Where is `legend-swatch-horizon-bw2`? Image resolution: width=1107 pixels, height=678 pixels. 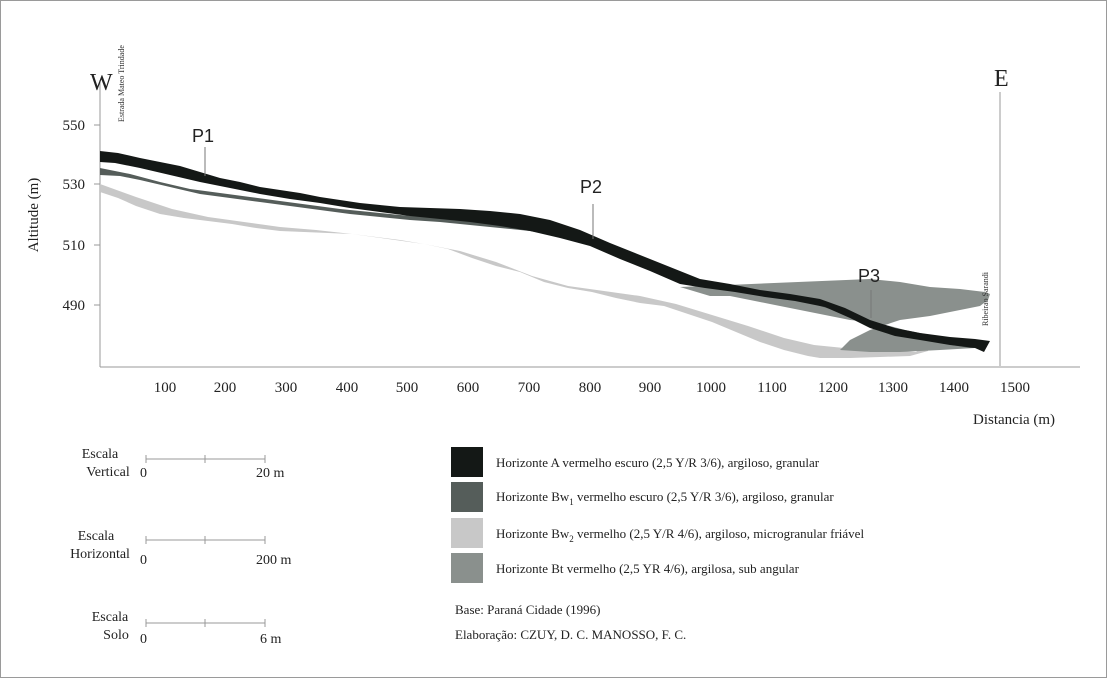
legend-swatch-horizon-bw2 is located at coordinates (467, 533).